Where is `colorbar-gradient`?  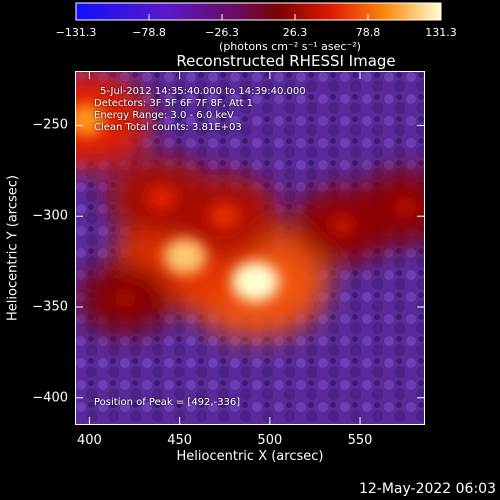
colorbar-gradient is located at coordinates (258, 11).